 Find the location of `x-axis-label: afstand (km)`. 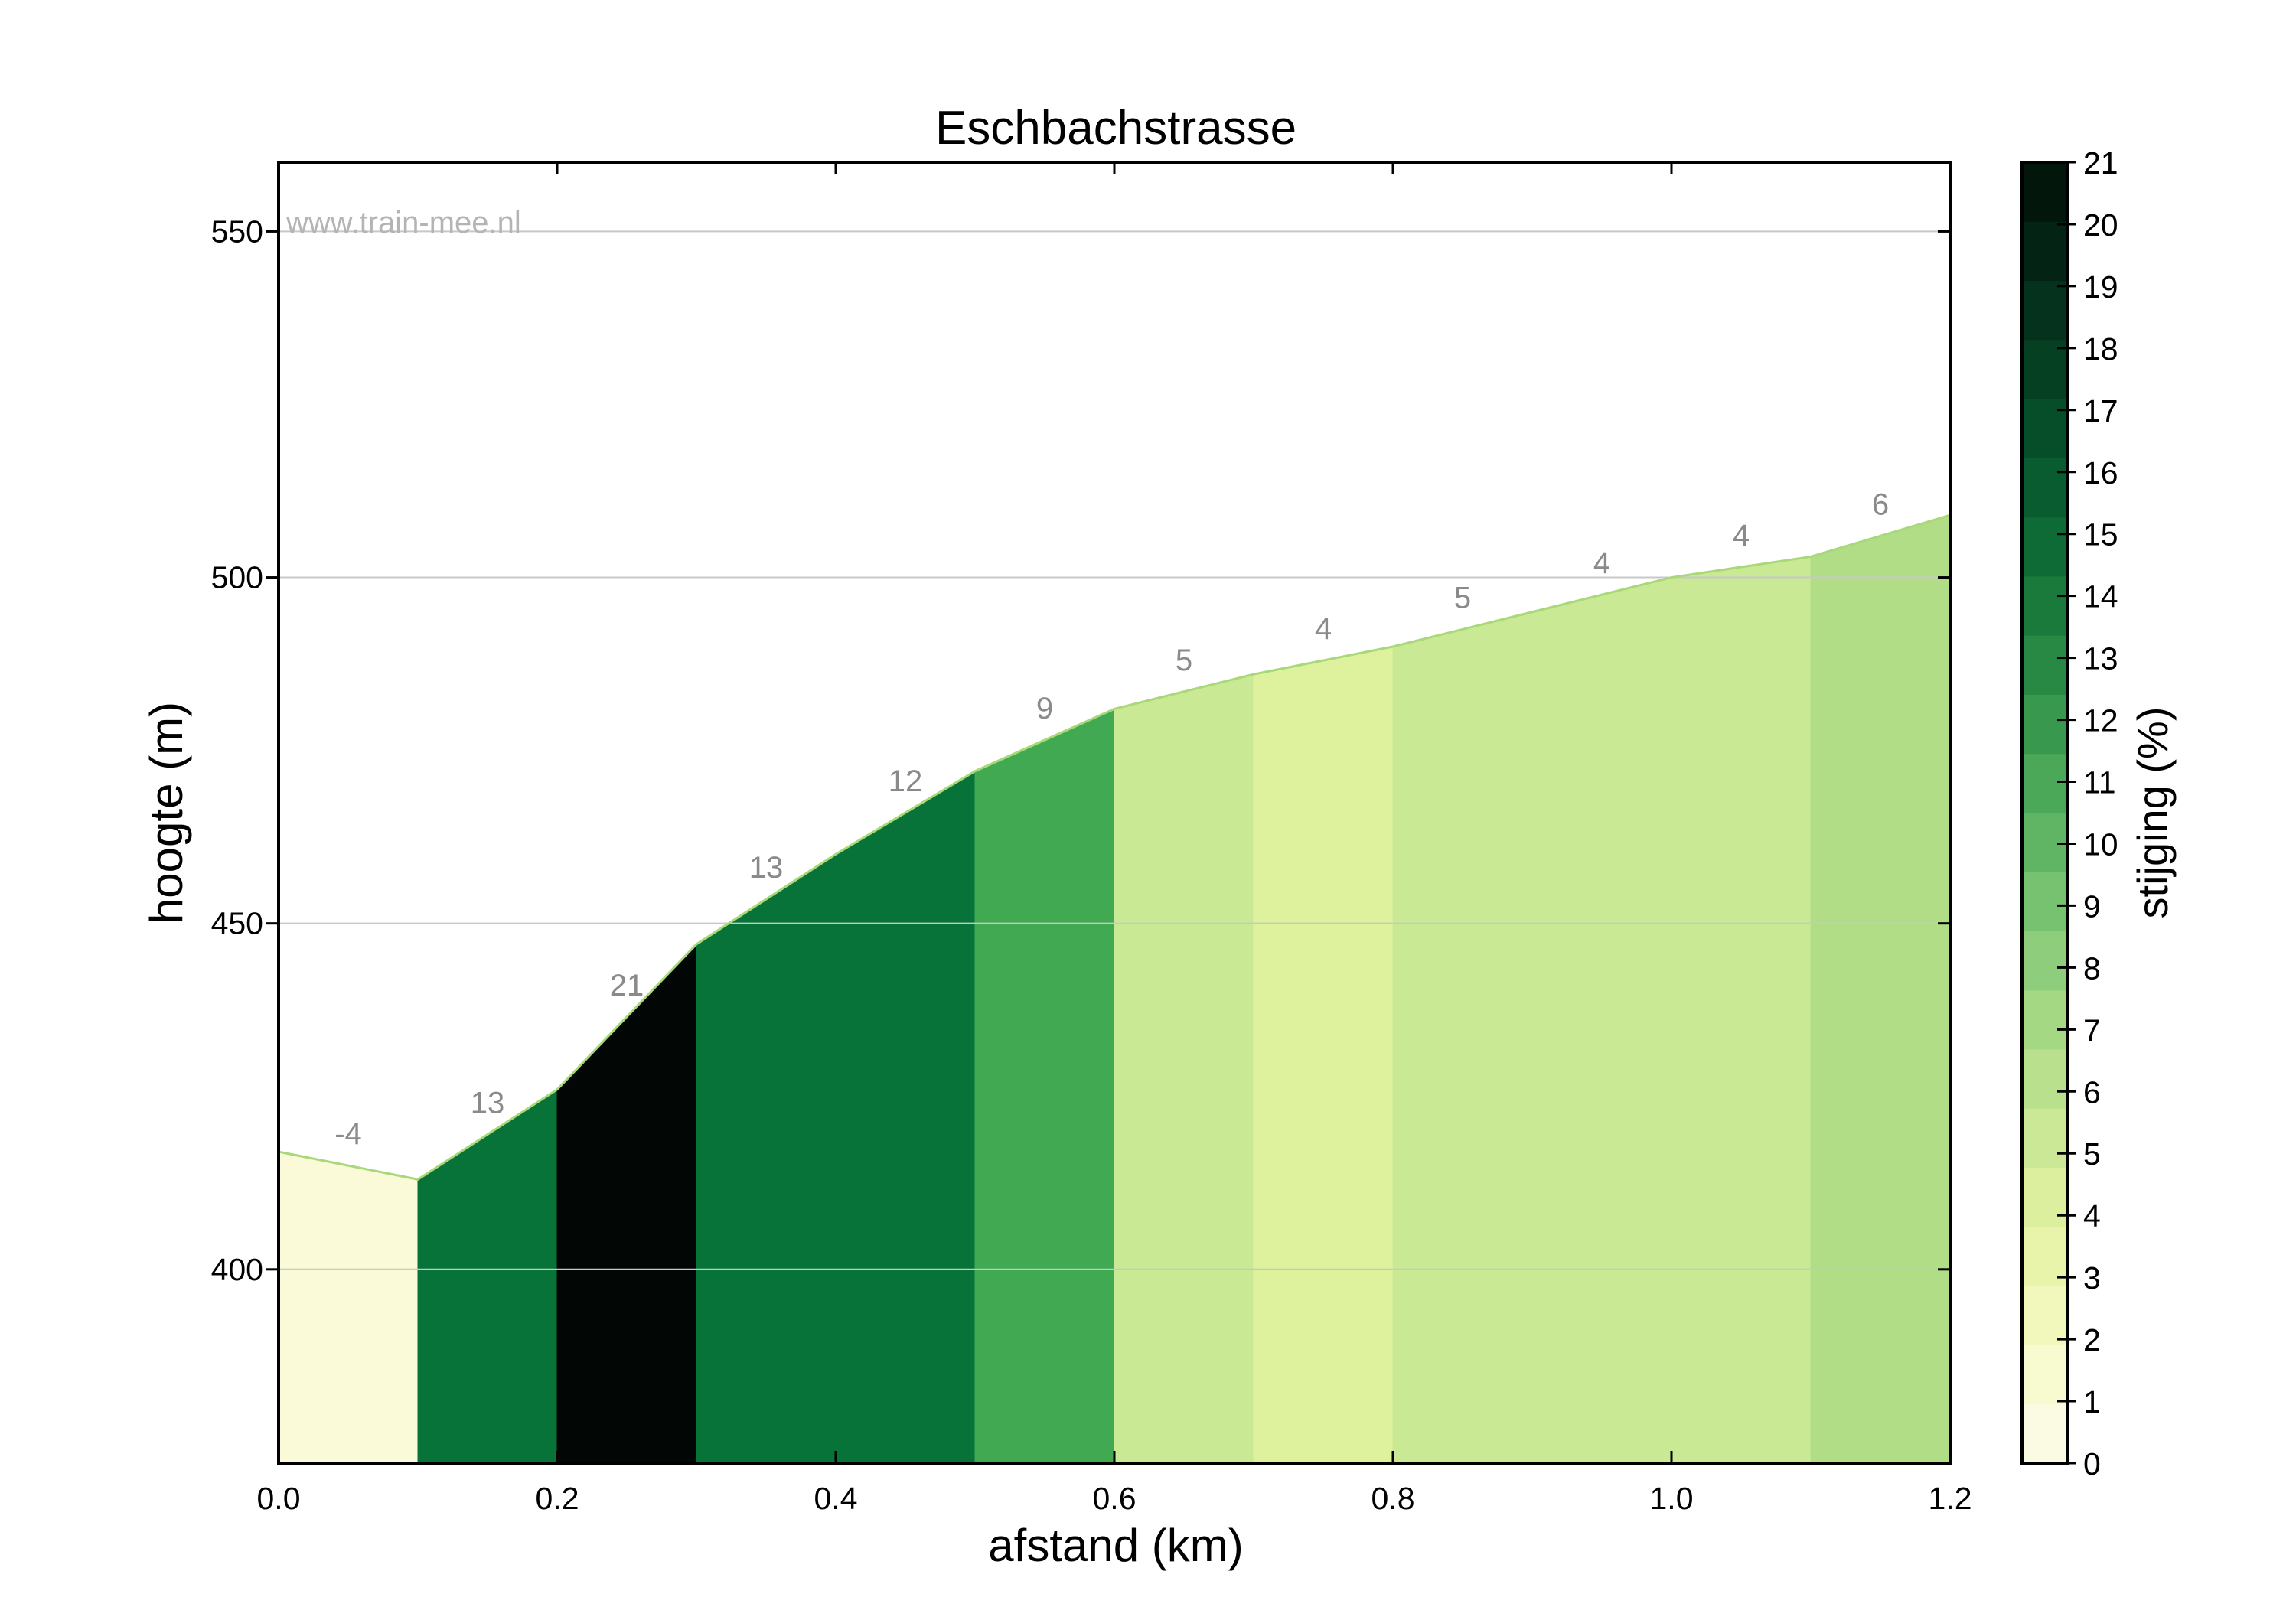

x-axis-label: afstand (km) is located at coordinates (1115, 1545).